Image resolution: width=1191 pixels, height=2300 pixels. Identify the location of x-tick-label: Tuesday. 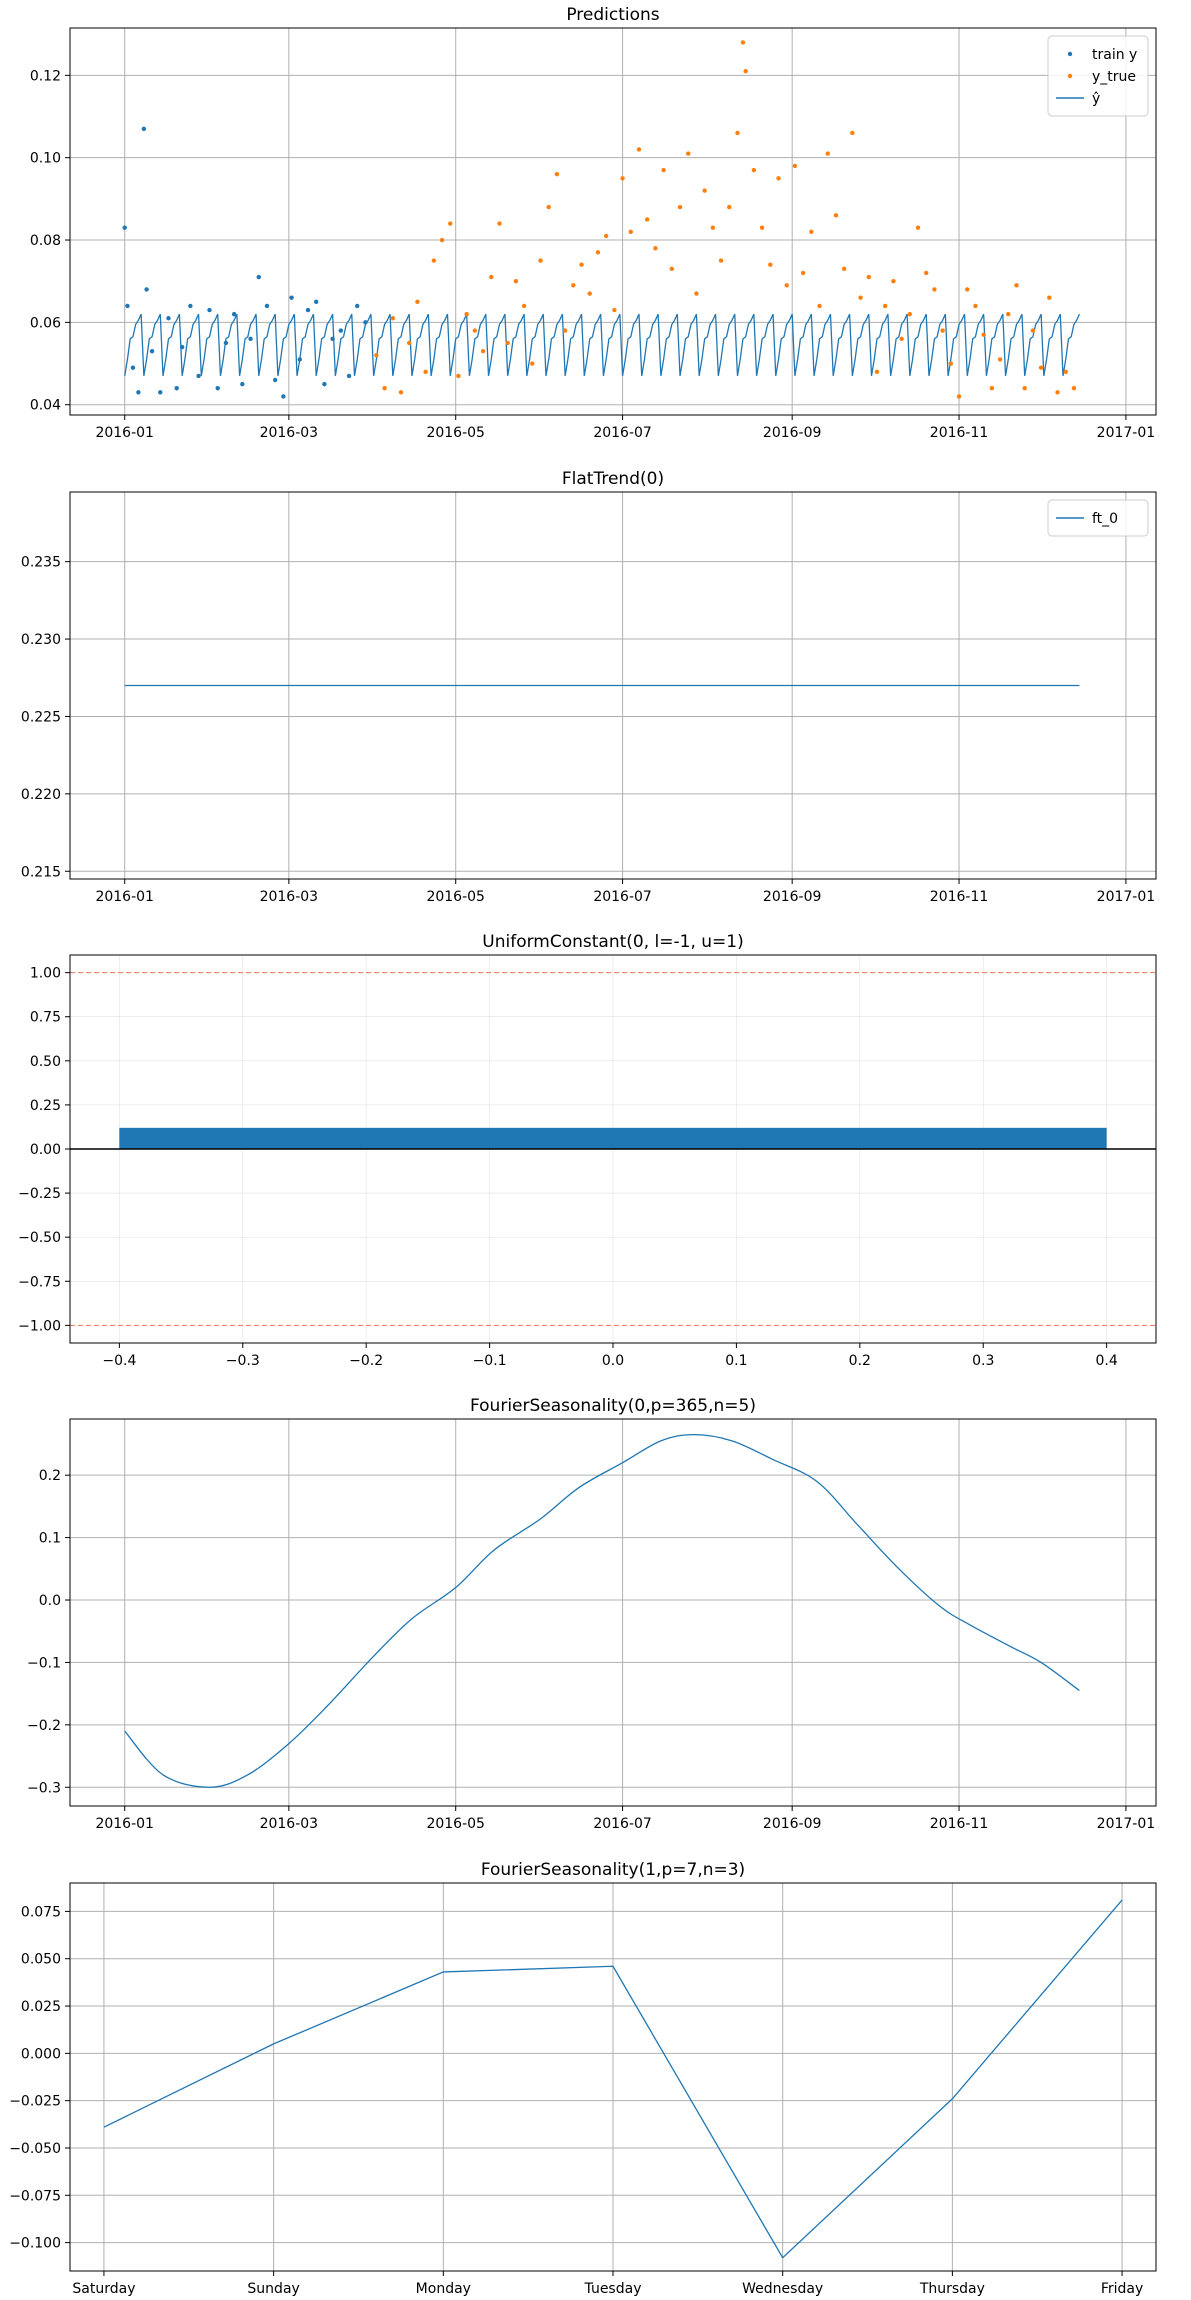
(613, 2289).